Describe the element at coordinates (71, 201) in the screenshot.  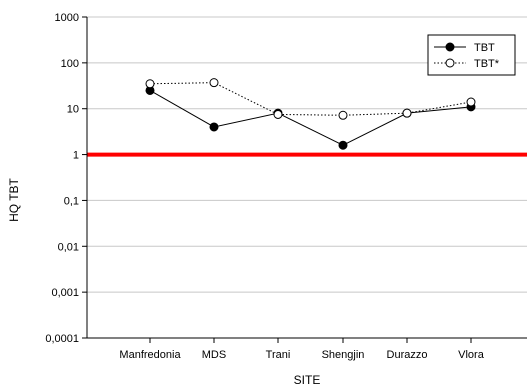
I see `y-tick-label: 0,1` at that location.